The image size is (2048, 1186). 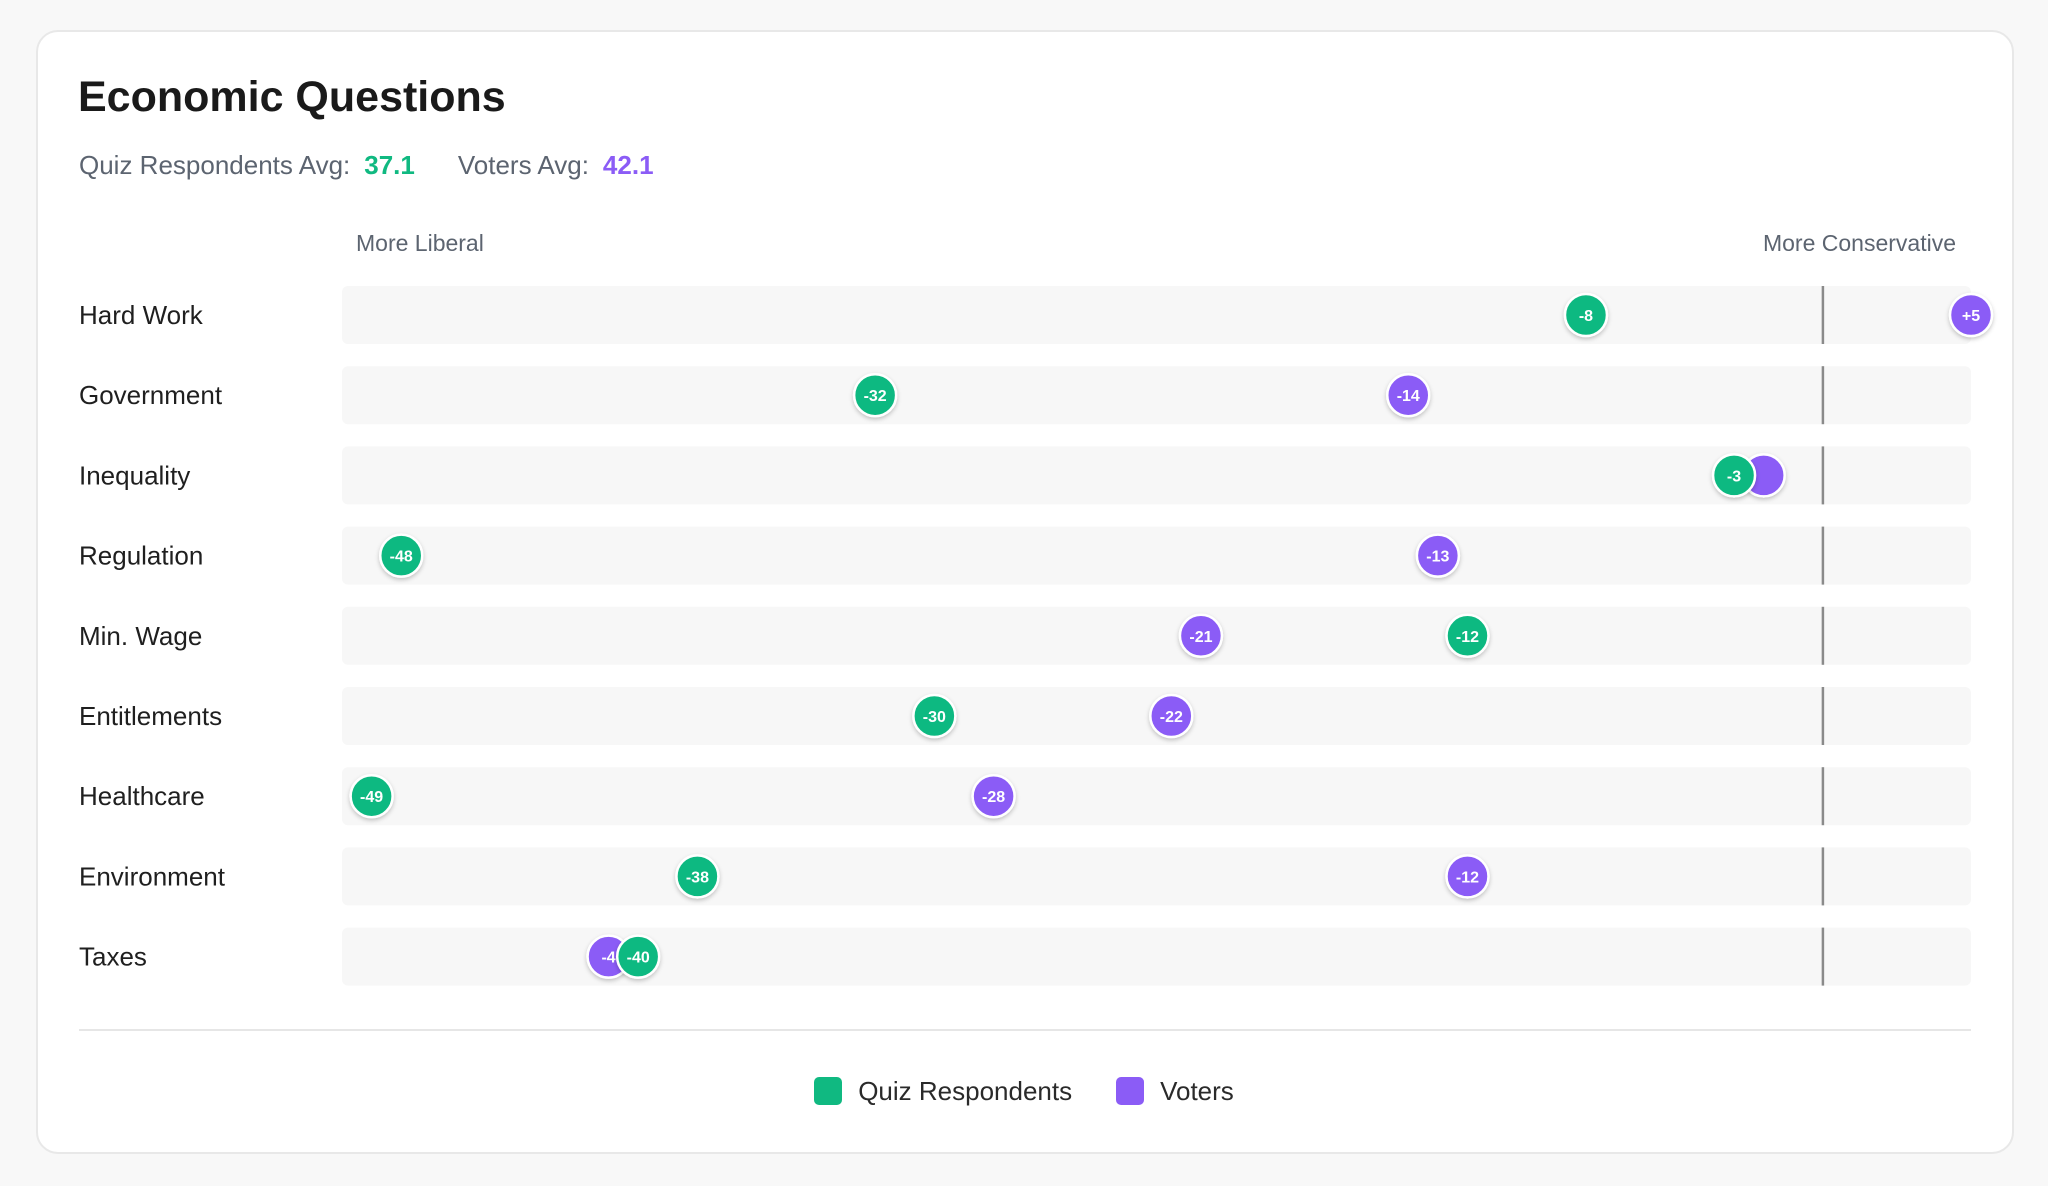 I want to click on point-quiz-regulation, so click(x=401, y=555).